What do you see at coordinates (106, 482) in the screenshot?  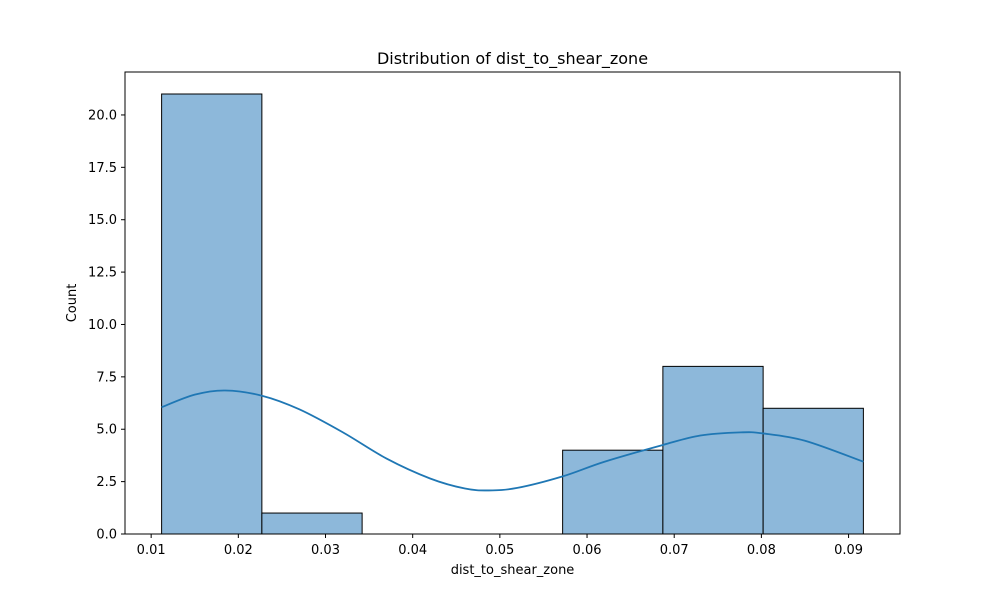 I see `y-tick-label: 2.5` at bounding box center [106, 482].